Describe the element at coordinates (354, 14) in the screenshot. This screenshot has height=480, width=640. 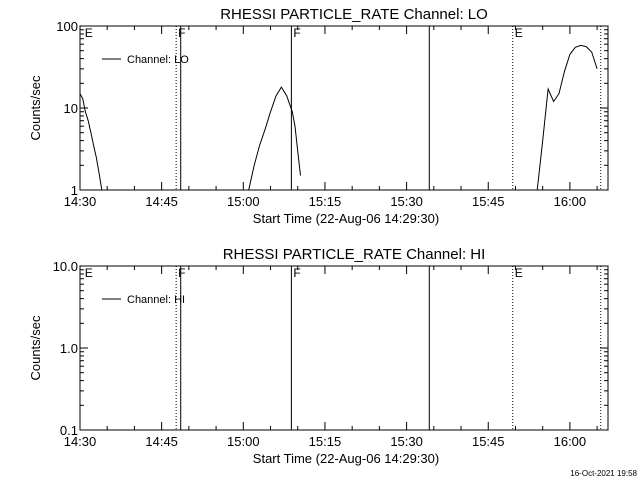
I see `chart-title: RHESSI PARTICLE_RATE Channel: LO` at that location.